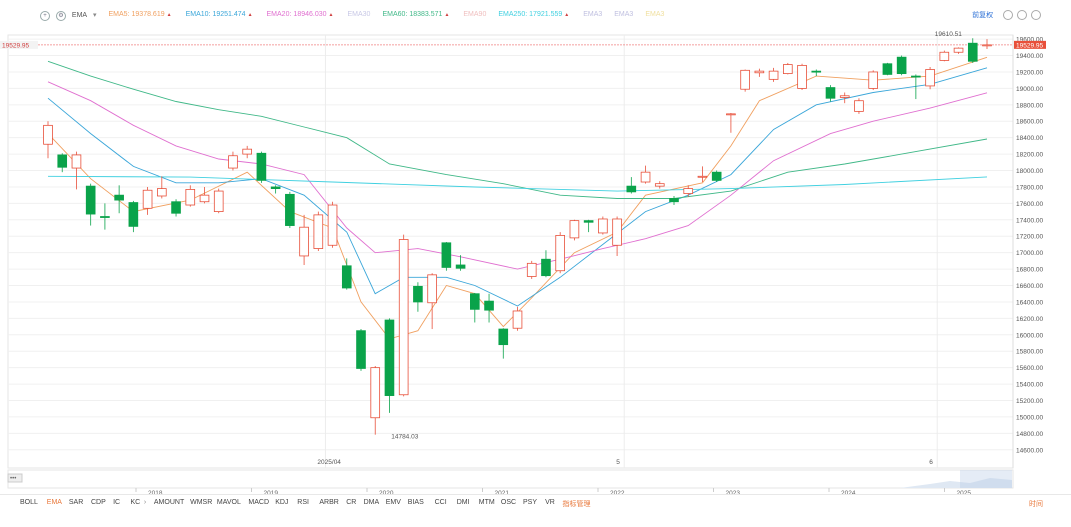 This screenshot has width=1071, height=527. What do you see at coordinates (351, 502) in the screenshot?
I see `tab-cr: CR` at bounding box center [351, 502].